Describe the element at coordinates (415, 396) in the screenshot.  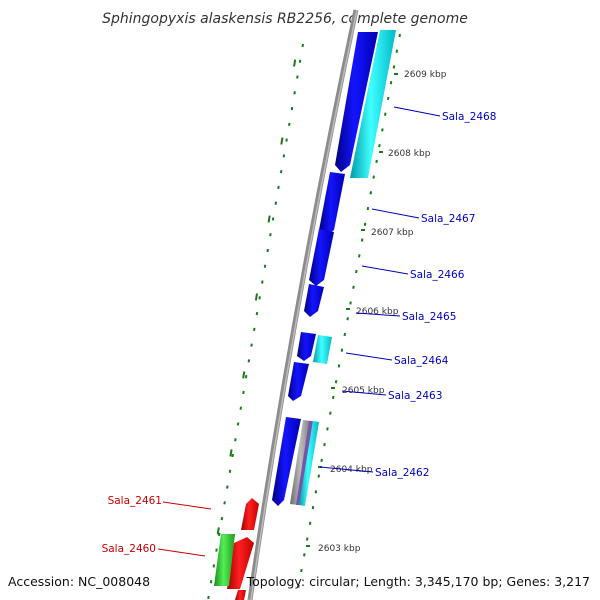
I see `gene-label-sala-2463: Sala_2463` at that location.